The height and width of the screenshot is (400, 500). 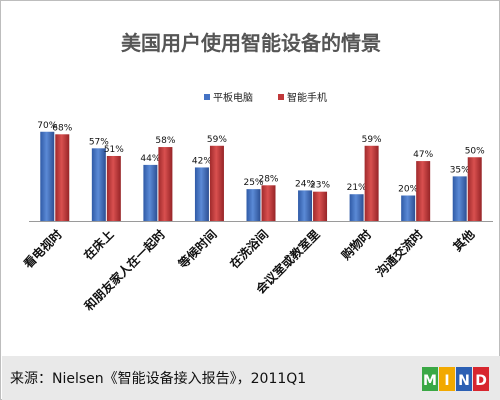 What do you see at coordinates (99, 142) in the screenshot?
I see `value-label-tablet-2: 57%` at bounding box center [99, 142].